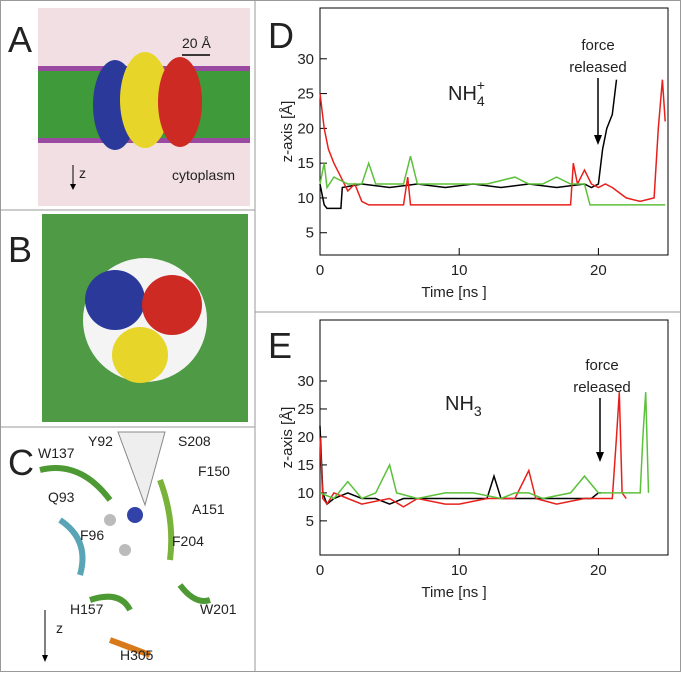 The image size is (681, 677). I want to click on scale-label: 20 Å, so click(196, 43).